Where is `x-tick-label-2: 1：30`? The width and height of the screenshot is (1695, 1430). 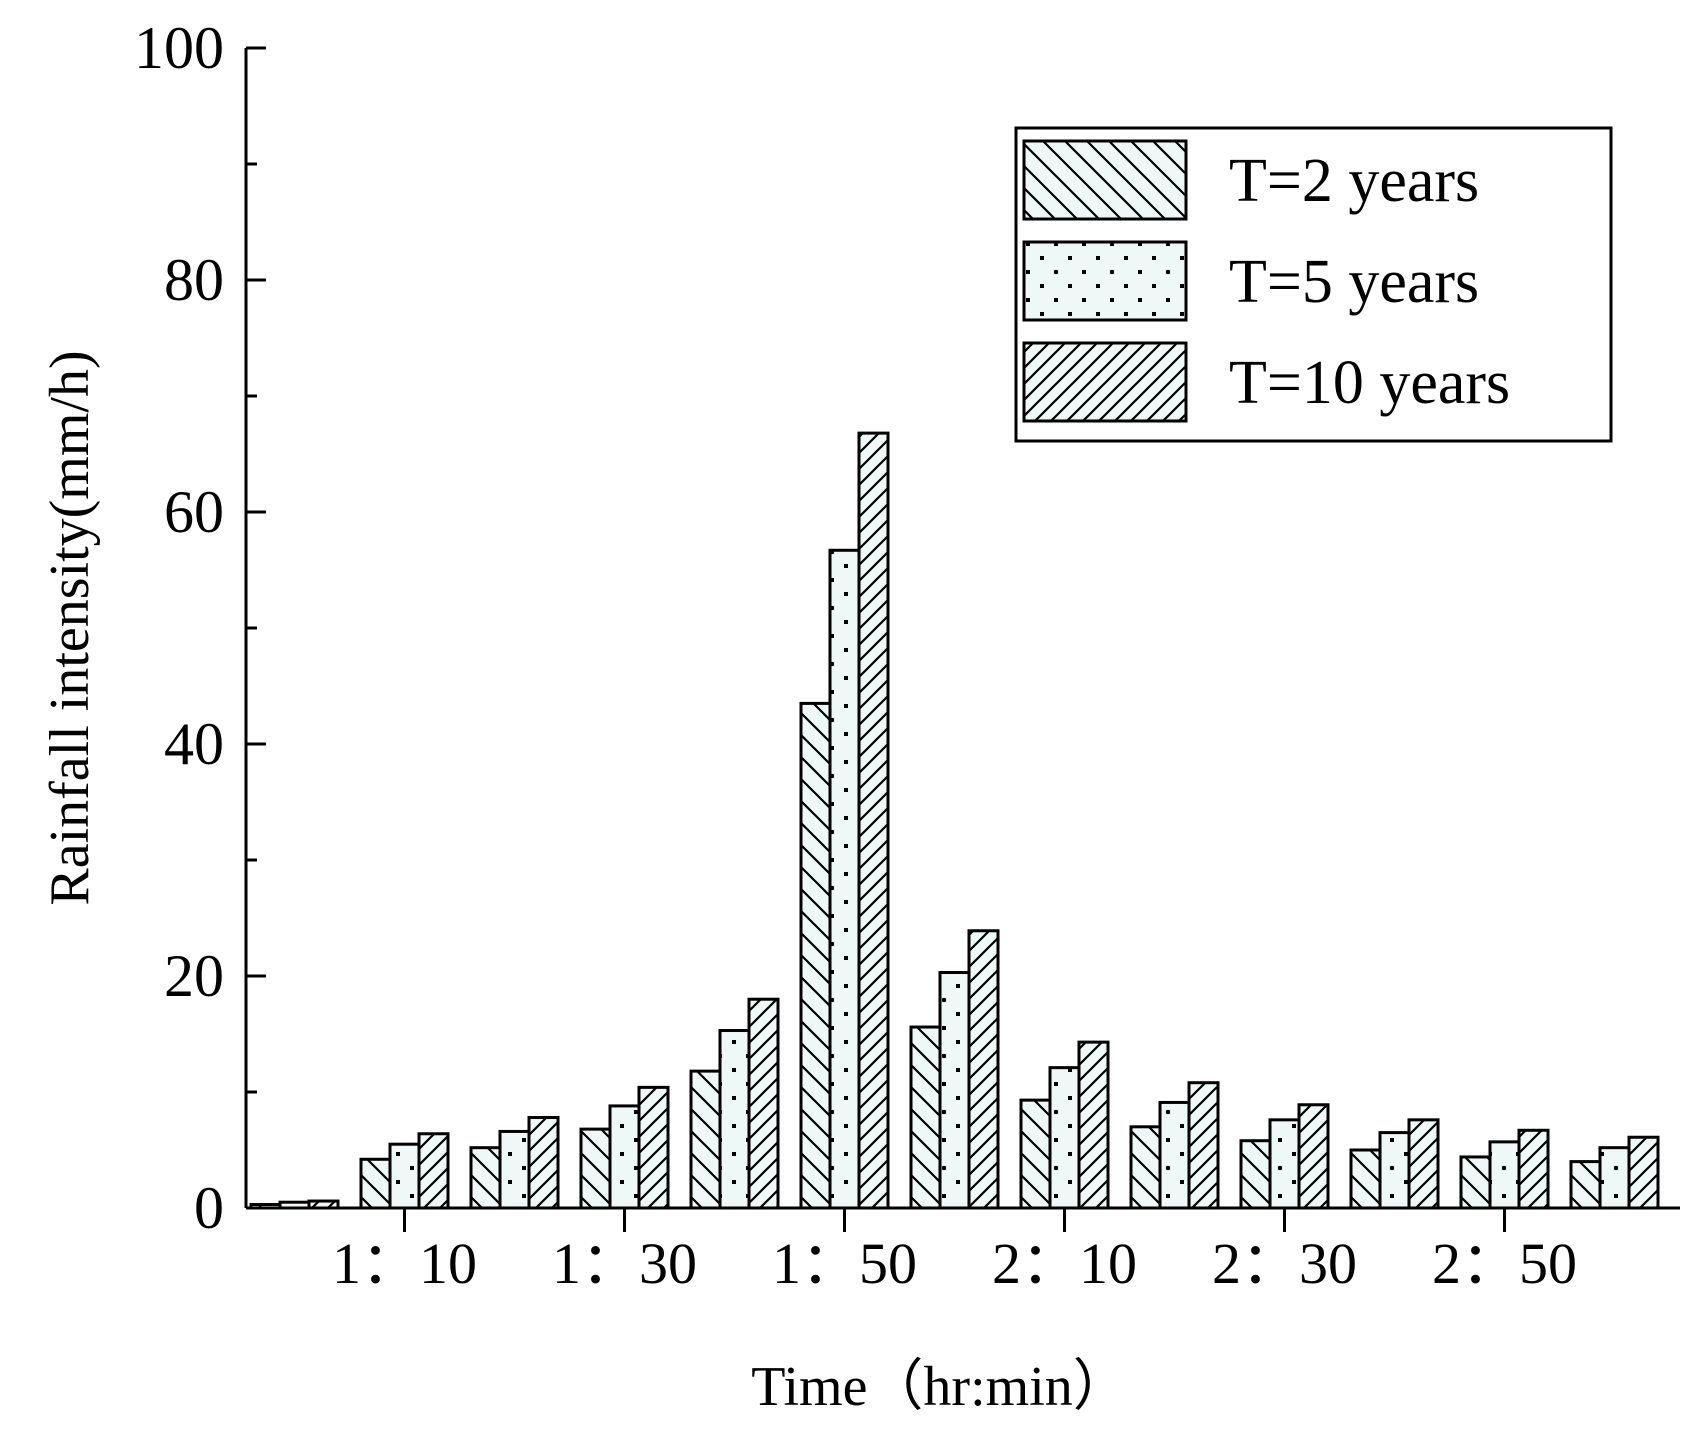 x-tick-label-2: 1：30 is located at coordinates (624, 1263).